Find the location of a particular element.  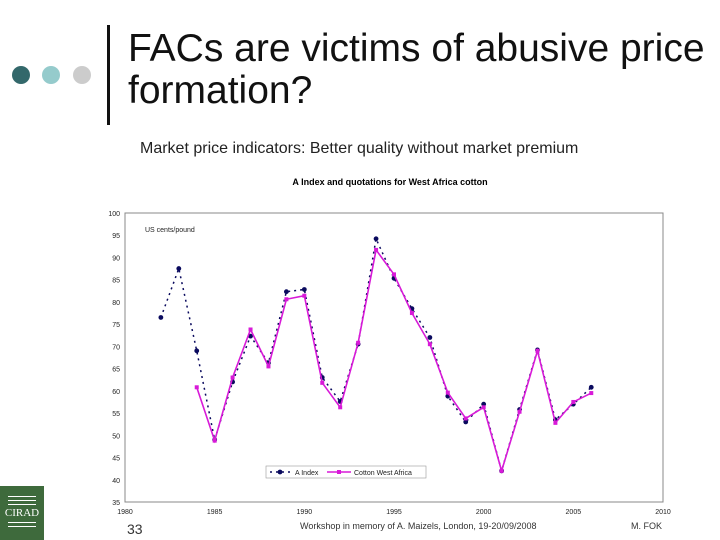

y-tick-label: 90 is located at coordinates (116, 258).